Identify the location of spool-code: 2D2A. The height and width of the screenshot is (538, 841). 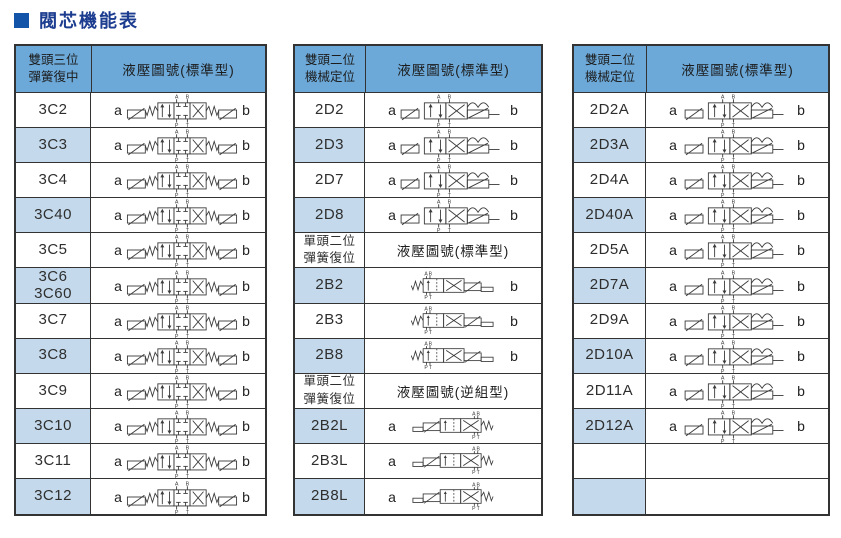
(610, 110).